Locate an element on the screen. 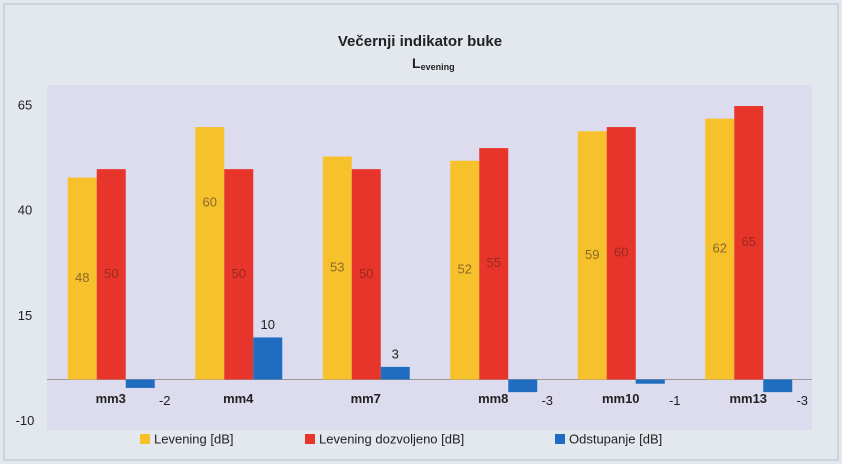 The image size is (842, 464). y-tick-label: 40 is located at coordinates (25, 210).